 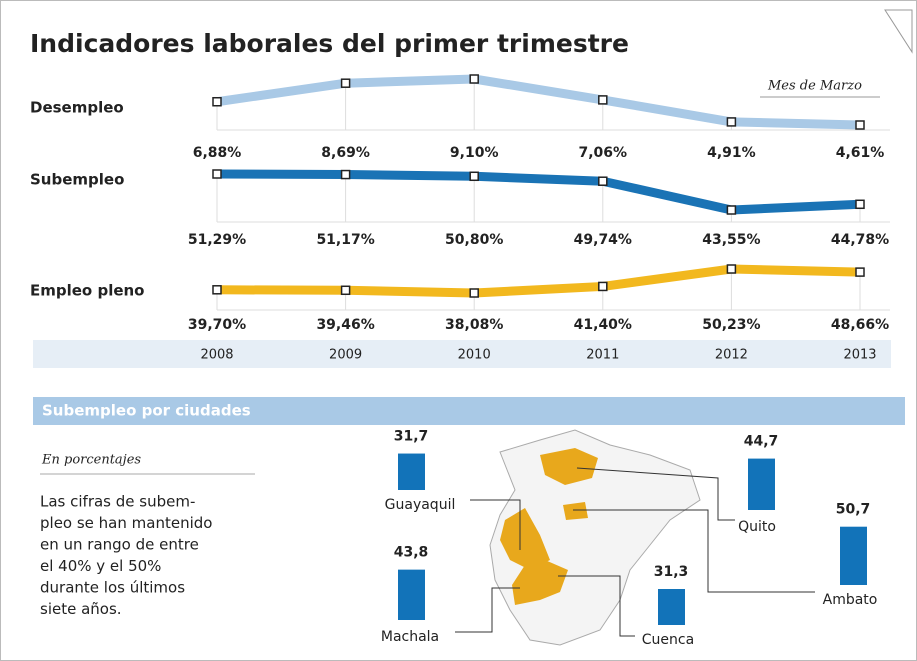 What do you see at coordinates (731, 355) in the screenshot?
I see `x-tick-label: 2012` at bounding box center [731, 355].